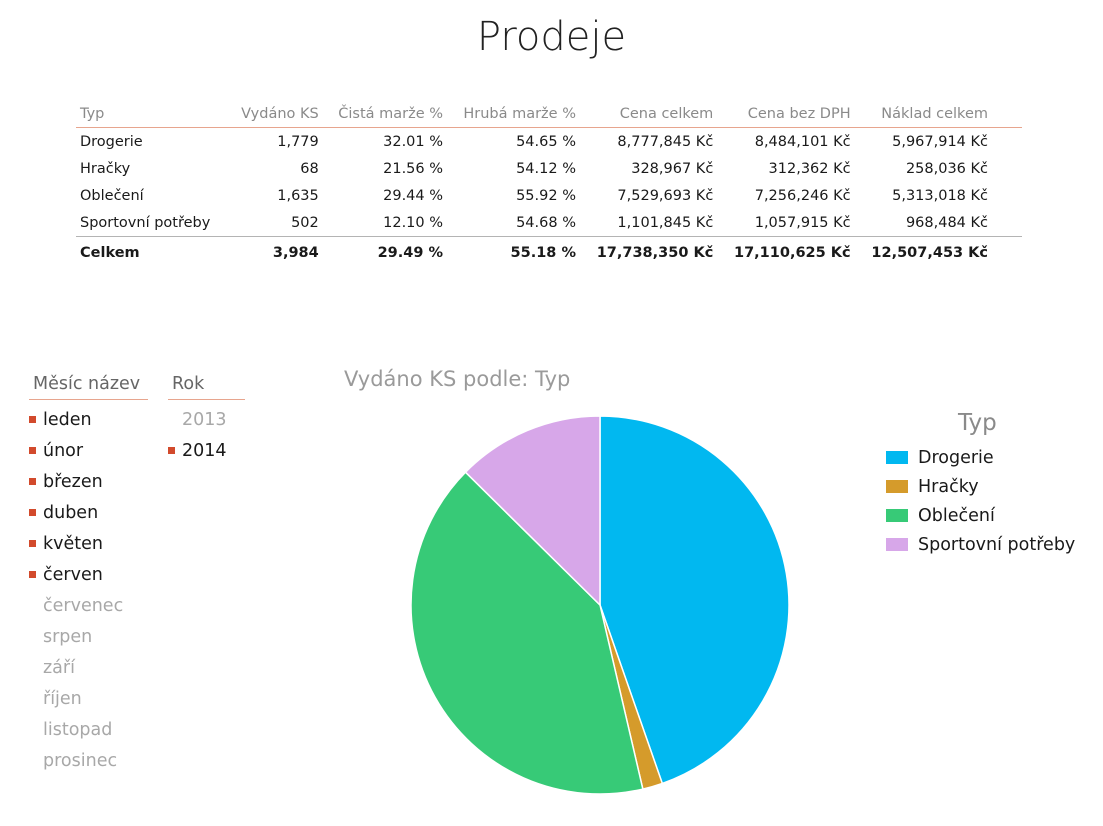  Describe the element at coordinates (413, 196) in the screenshot. I see `cell-cista-marze: 29.44 %` at that location.